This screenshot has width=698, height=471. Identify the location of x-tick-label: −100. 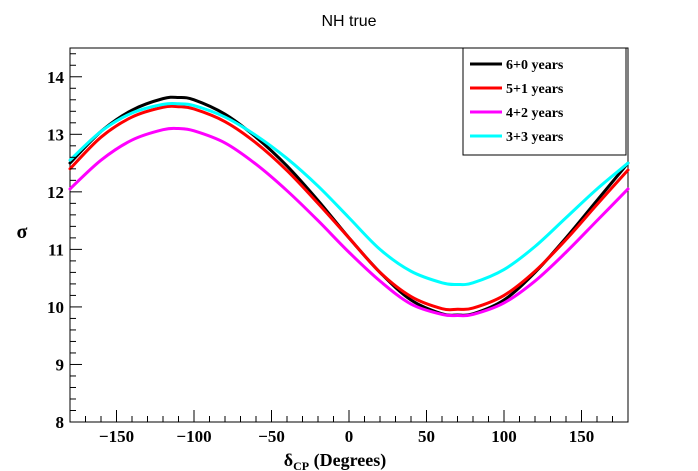
(193, 436).